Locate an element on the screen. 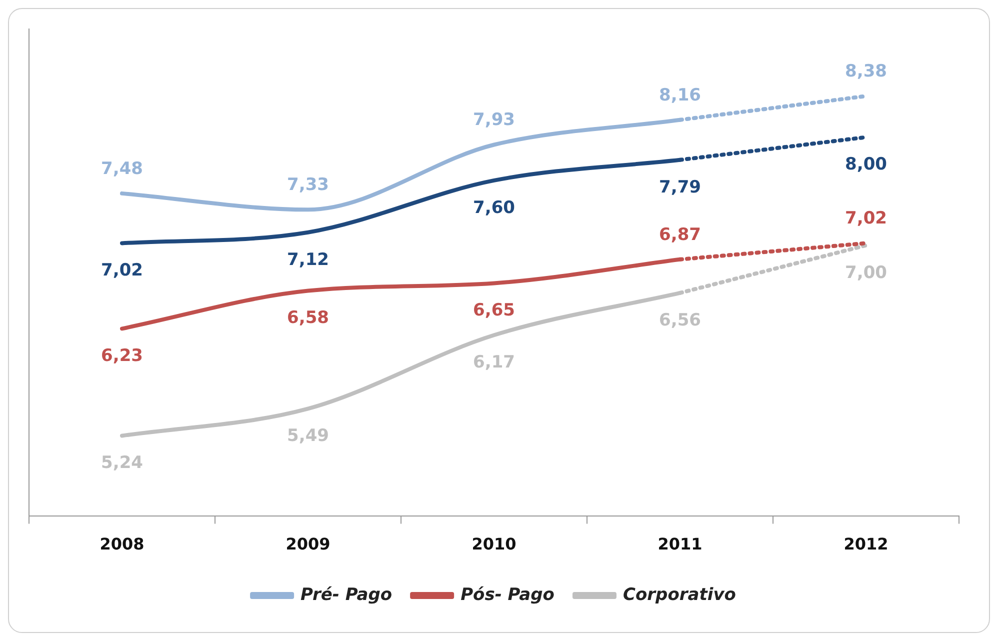 The height and width of the screenshot is (639, 996). data-label: 5,24 is located at coordinates (122, 463).